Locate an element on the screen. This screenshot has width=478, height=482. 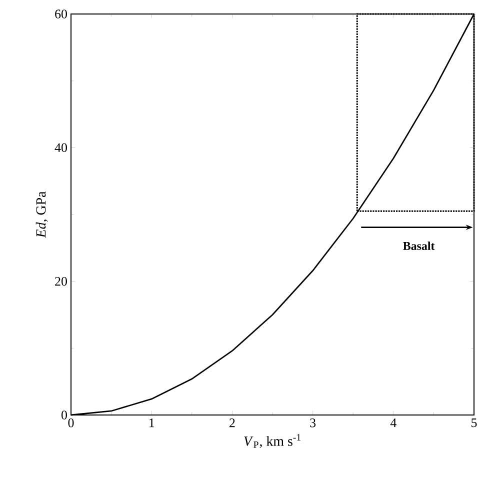
x-tick-label: 1 is located at coordinates (152, 423).